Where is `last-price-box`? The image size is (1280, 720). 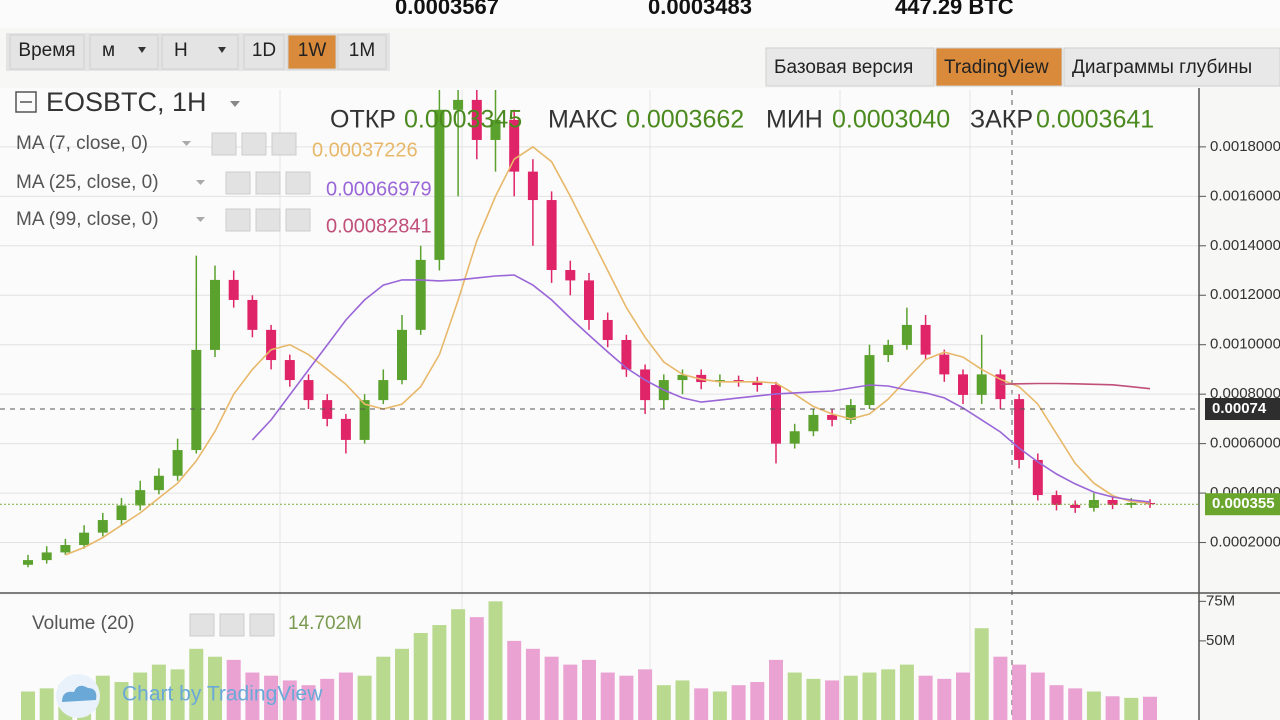
last-price-box is located at coordinates (1242, 504).